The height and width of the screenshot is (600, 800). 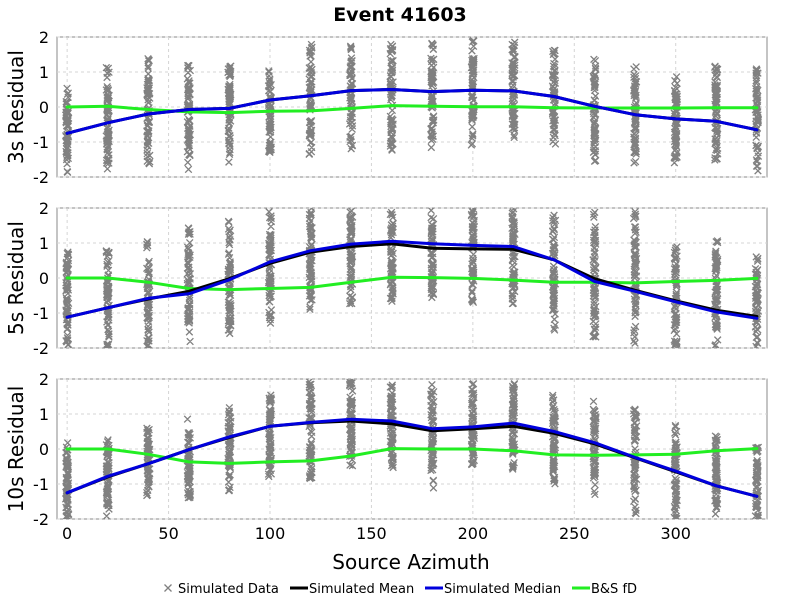 I want to click on legend-item: Simulated Data, so click(x=221, y=589).